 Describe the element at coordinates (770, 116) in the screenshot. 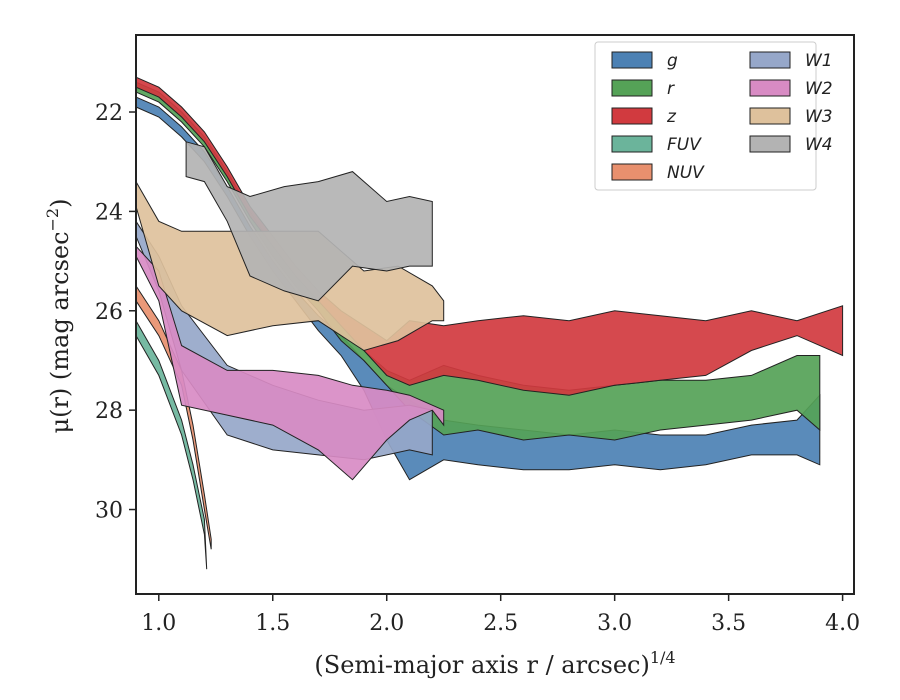

I see `legend-swatch-w3` at that location.